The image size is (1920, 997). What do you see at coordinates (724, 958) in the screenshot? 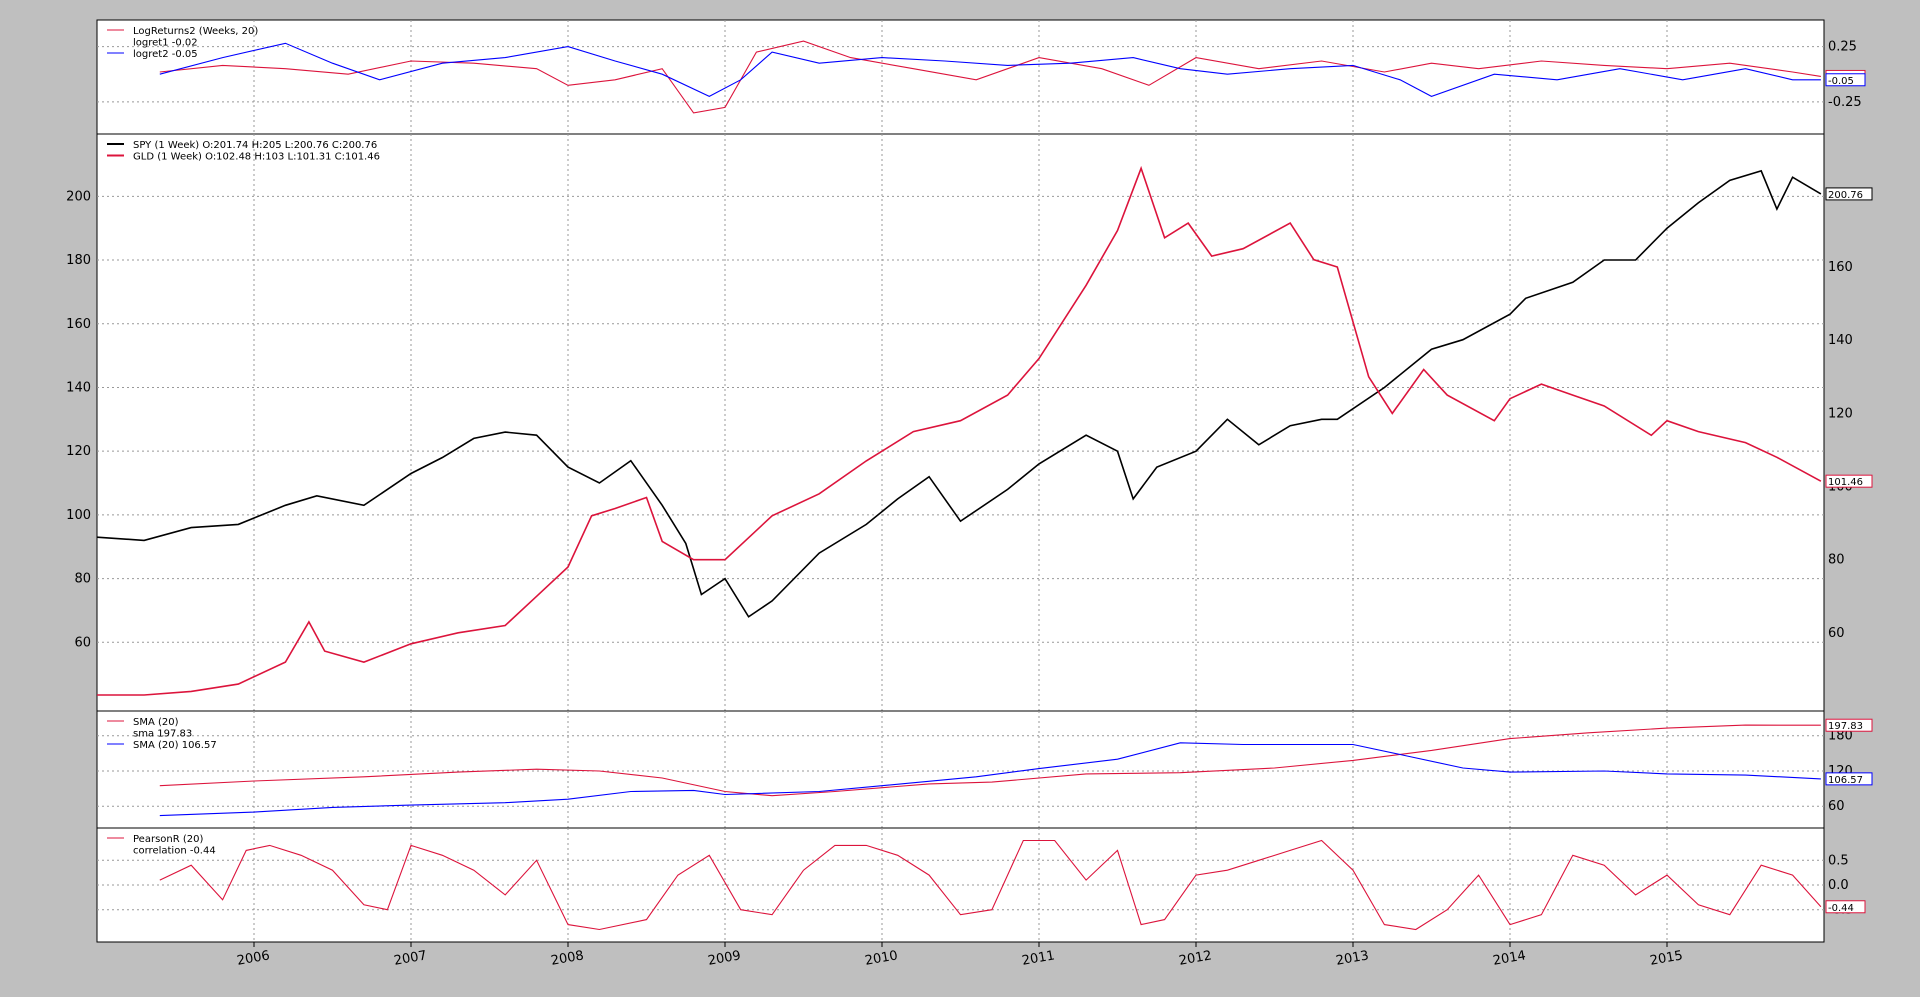
I see `x-tick-label: 2009` at bounding box center [724, 958].